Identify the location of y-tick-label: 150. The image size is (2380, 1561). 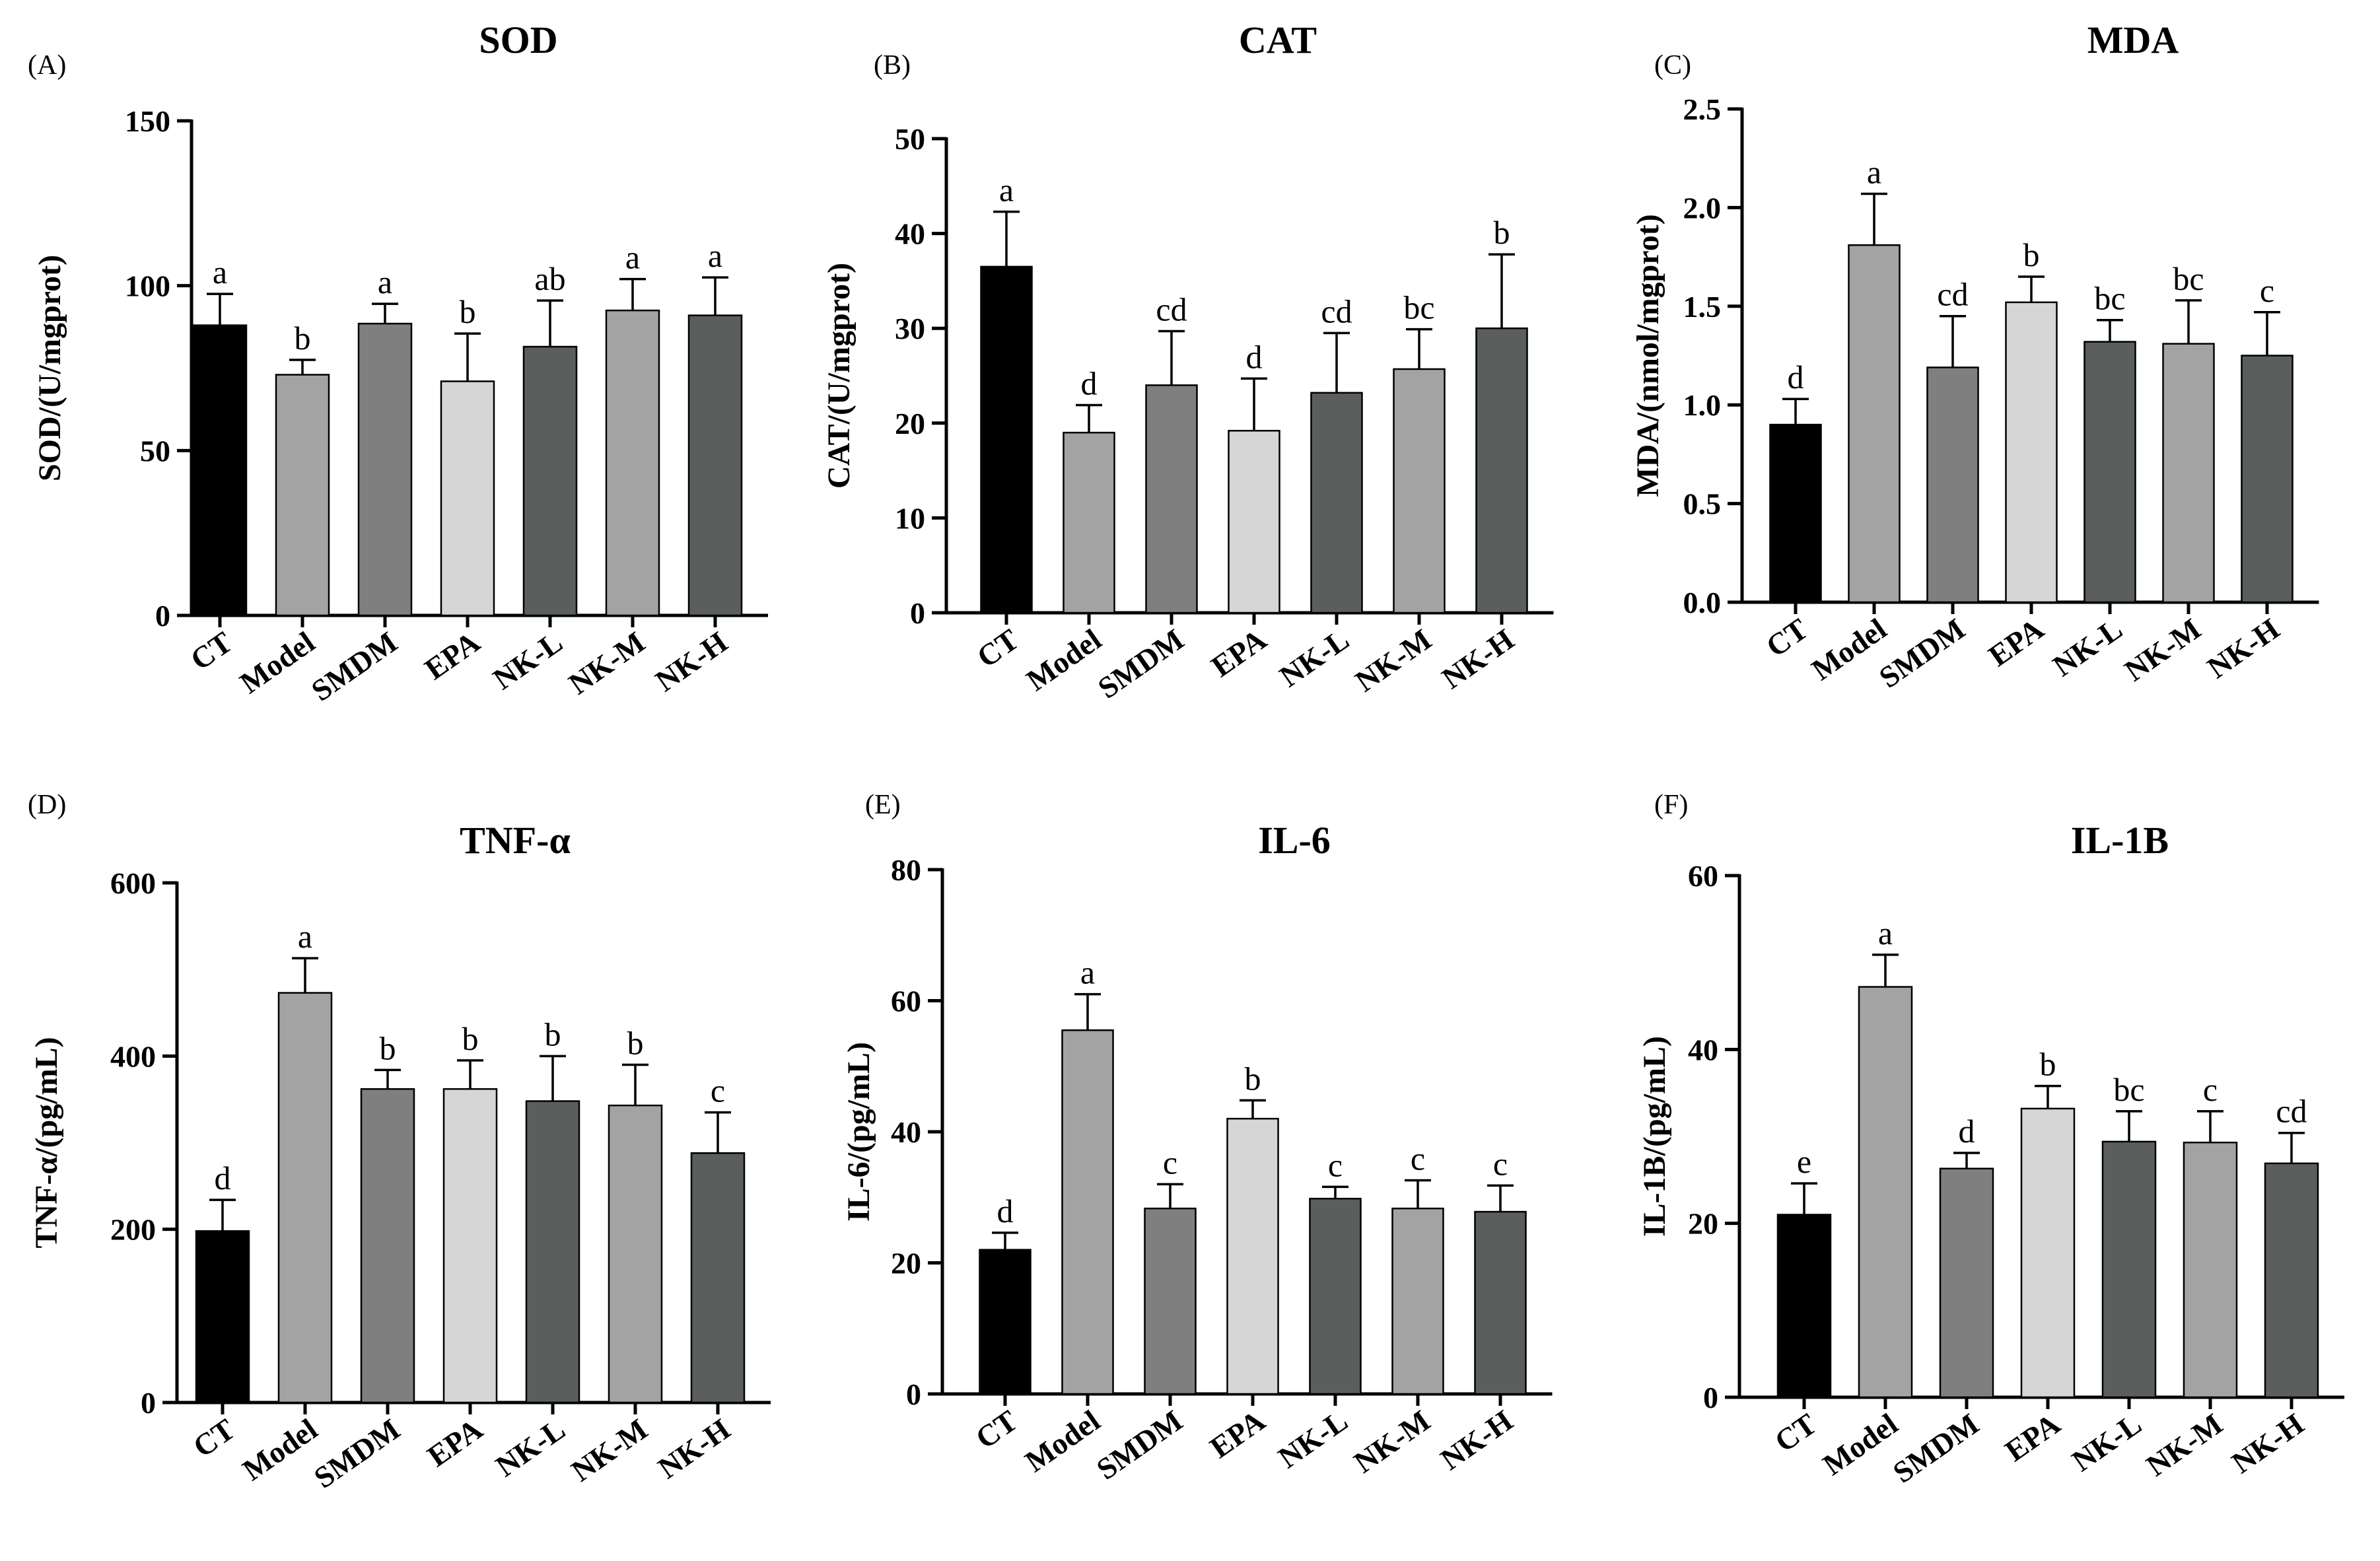
(147, 121).